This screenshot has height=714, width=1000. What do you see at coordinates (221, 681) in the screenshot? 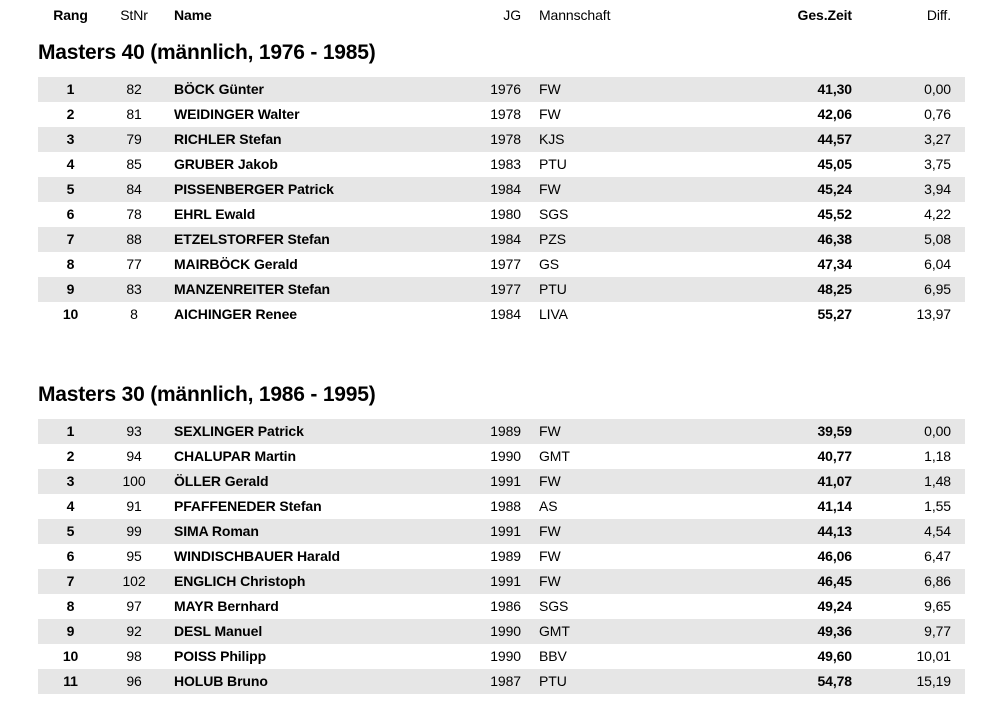
I see `cell-name: HOLUB Bruno` at bounding box center [221, 681].